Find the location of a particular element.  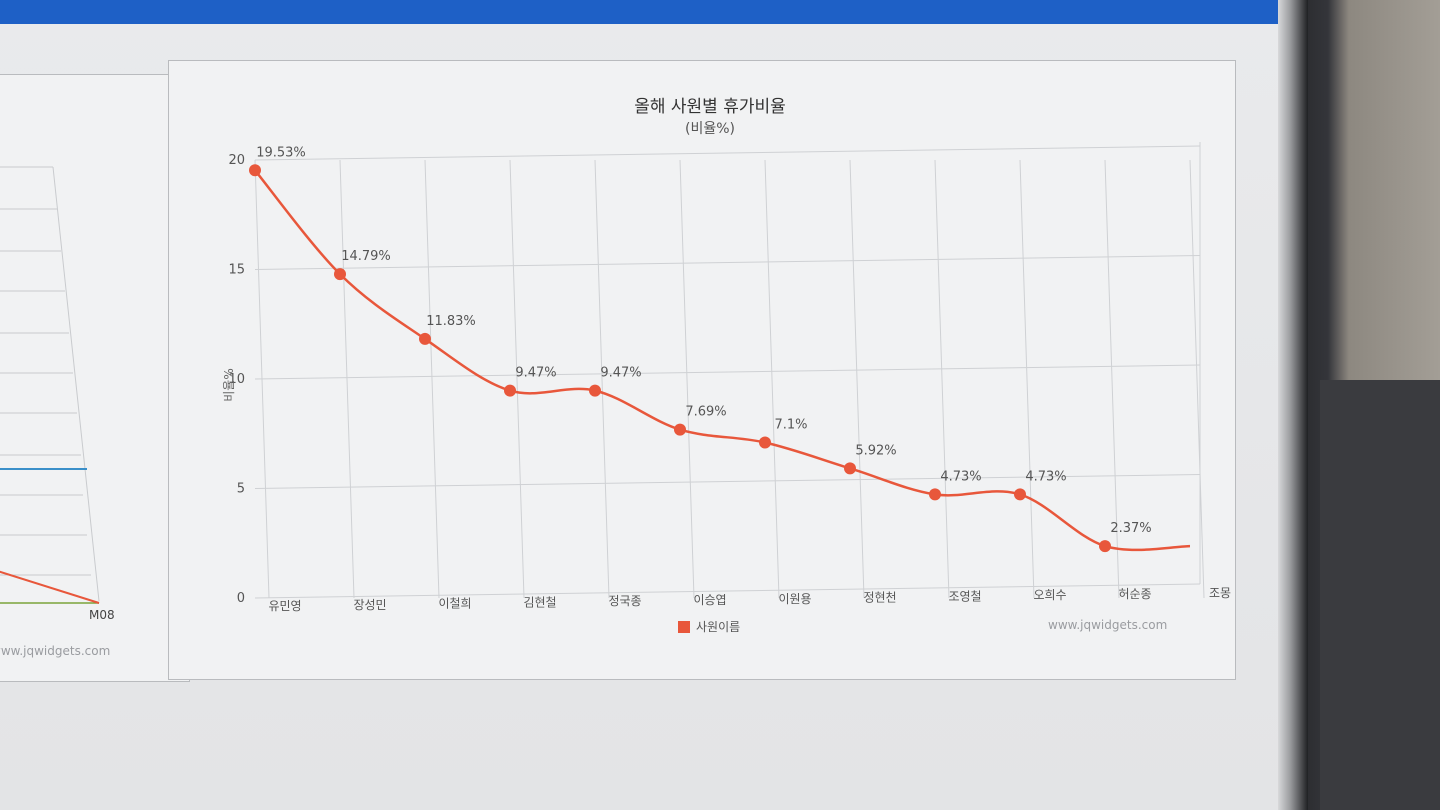

y-axis-ticks: 0 5 10 15 20 is located at coordinates (236, 379).